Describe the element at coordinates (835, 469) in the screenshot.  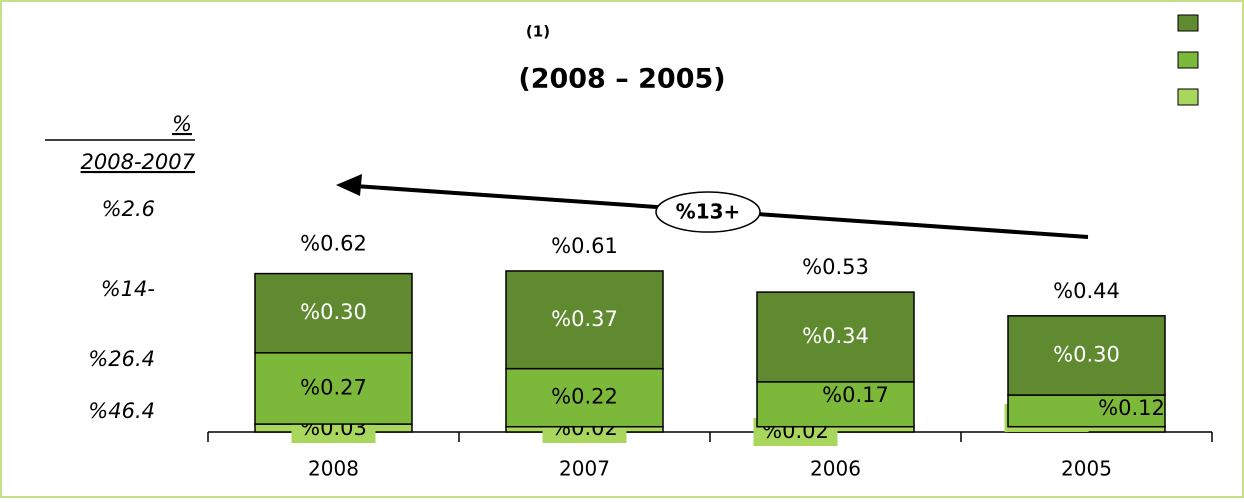
I see `x-tick-label: 2006` at that location.